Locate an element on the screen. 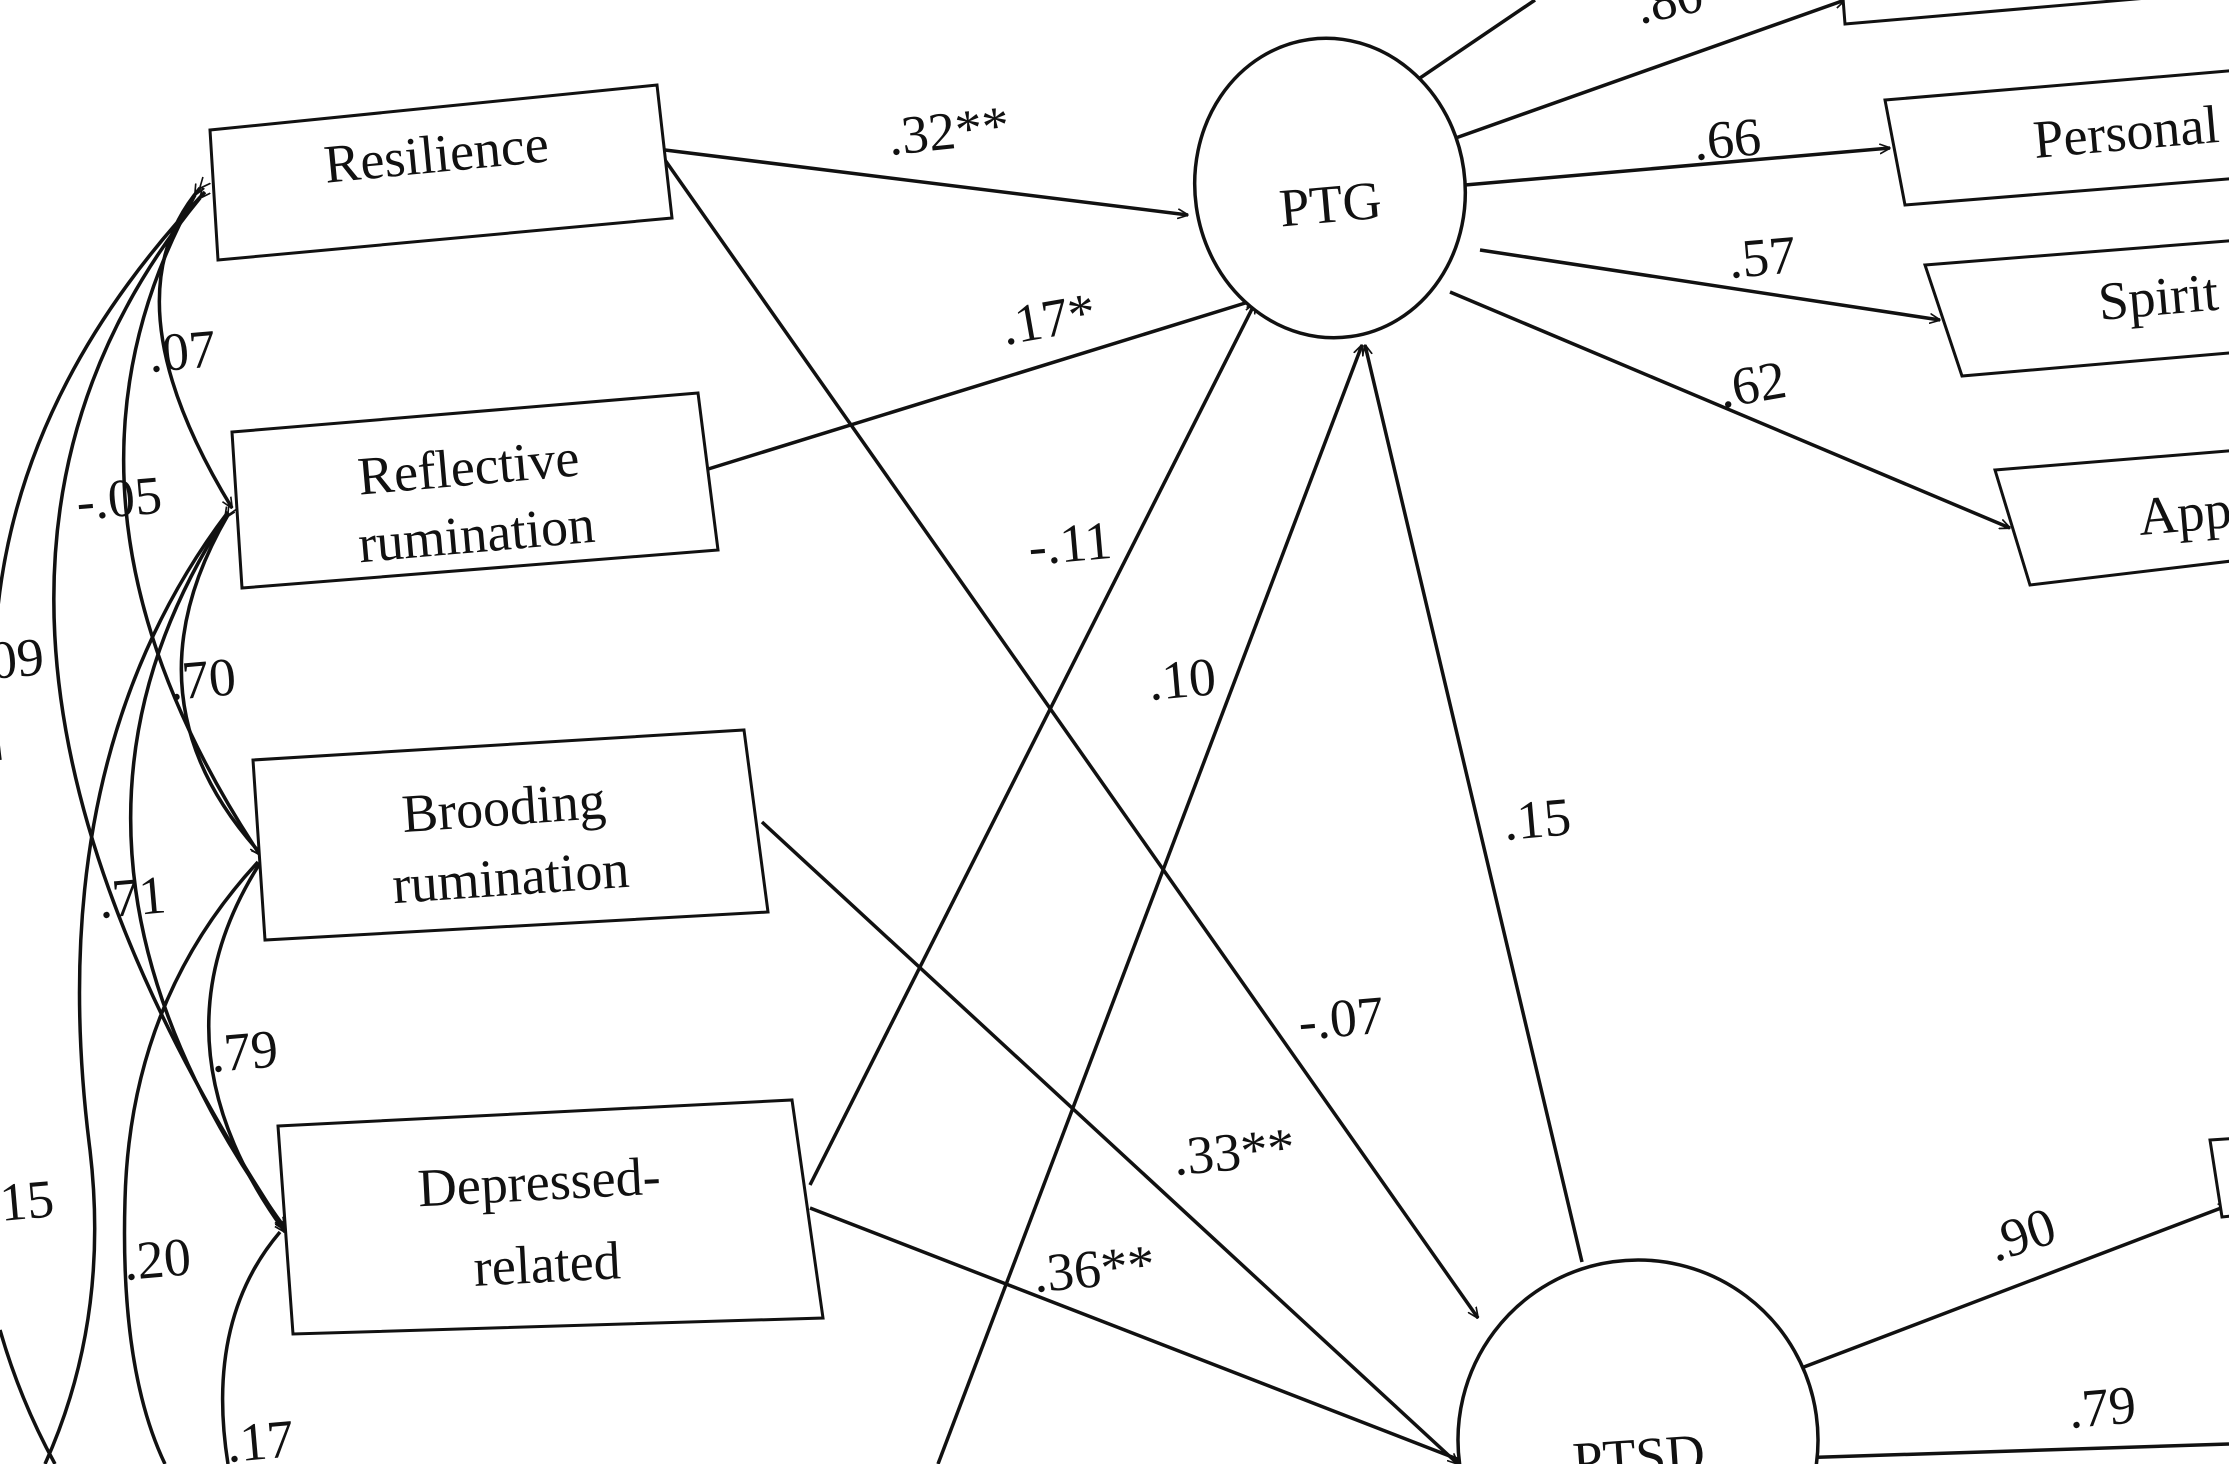  coef-ref-ptg: .17* is located at coordinates (1048, 318).